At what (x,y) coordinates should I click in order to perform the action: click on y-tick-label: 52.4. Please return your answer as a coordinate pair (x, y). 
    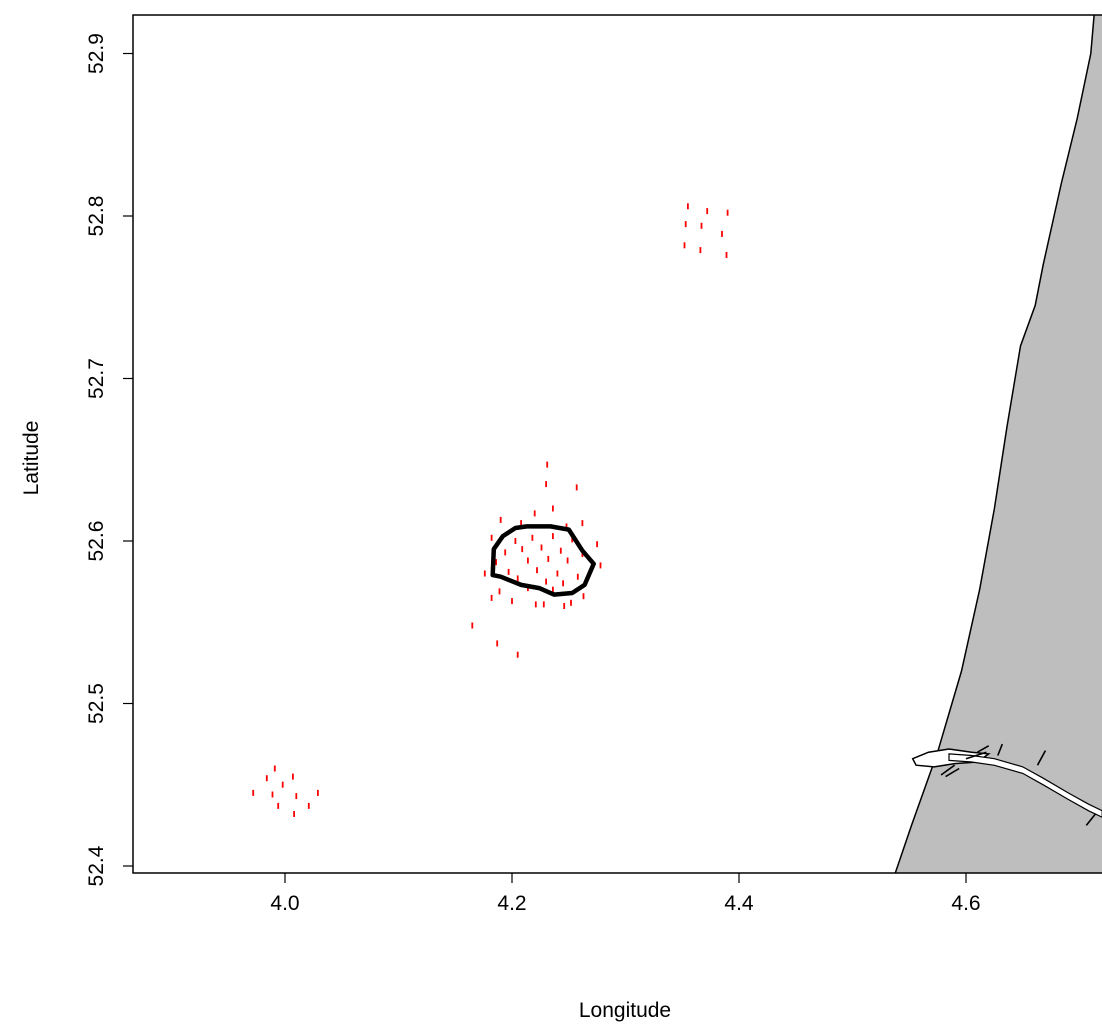
    Looking at the image, I should click on (96, 865).